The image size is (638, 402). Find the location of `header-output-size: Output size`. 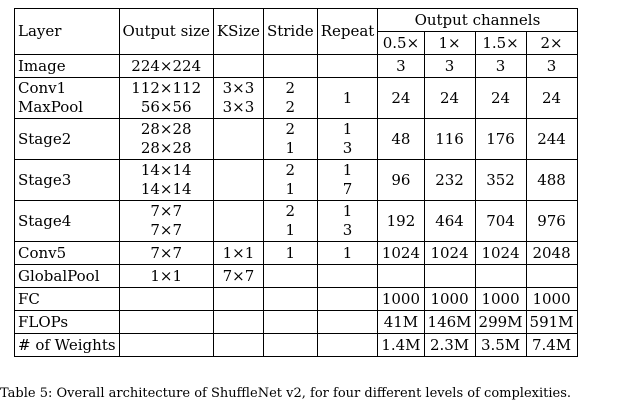

header-output-size: Output size is located at coordinates (166, 31).